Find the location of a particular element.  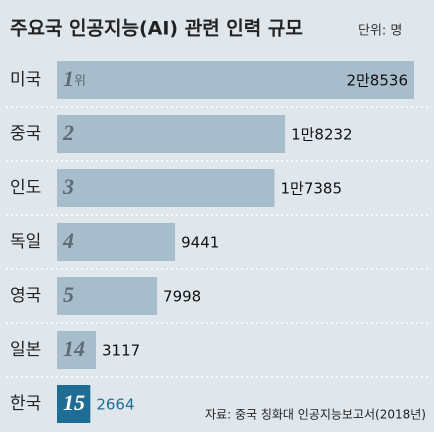

rank-label: 2 is located at coordinates (68, 132).